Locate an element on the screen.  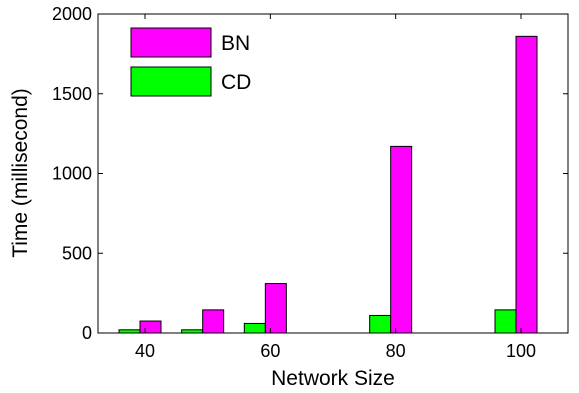
y-tick-label-2000: 2000 is located at coordinates (72, 14).